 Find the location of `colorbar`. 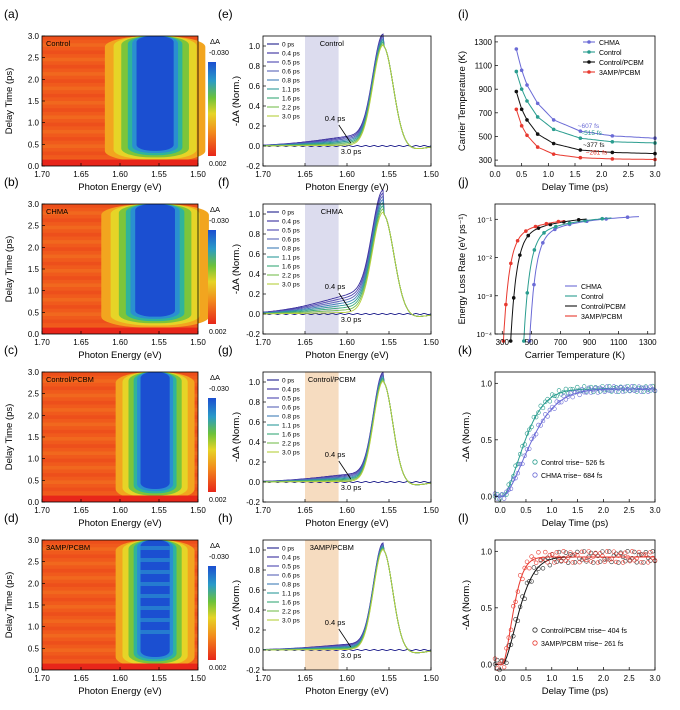

colorbar is located at coordinates (212, 613).